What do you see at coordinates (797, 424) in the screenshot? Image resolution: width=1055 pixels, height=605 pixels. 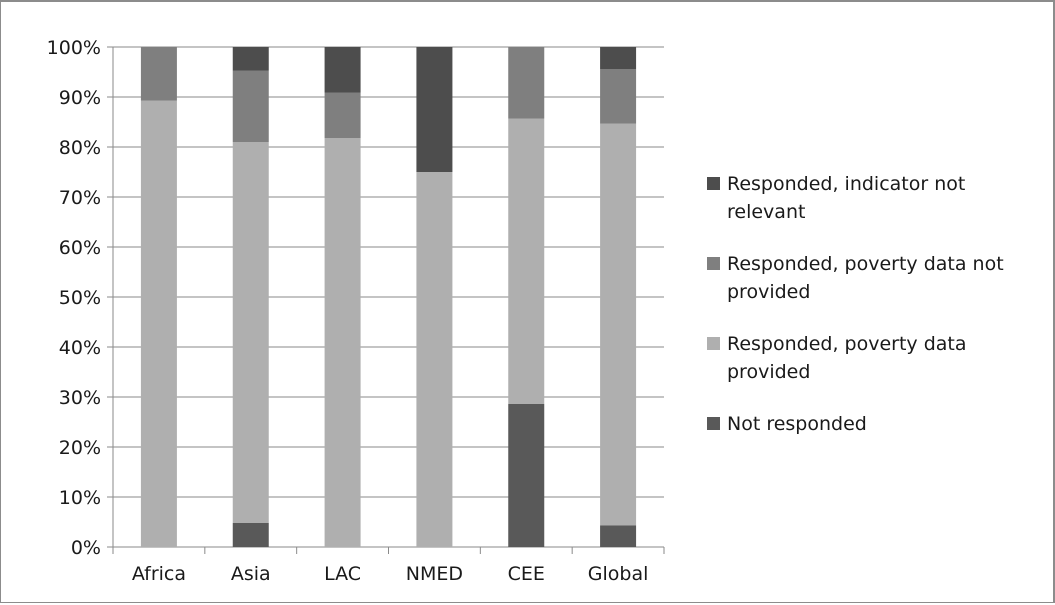 I see `legend-label: Not responded` at bounding box center [797, 424].